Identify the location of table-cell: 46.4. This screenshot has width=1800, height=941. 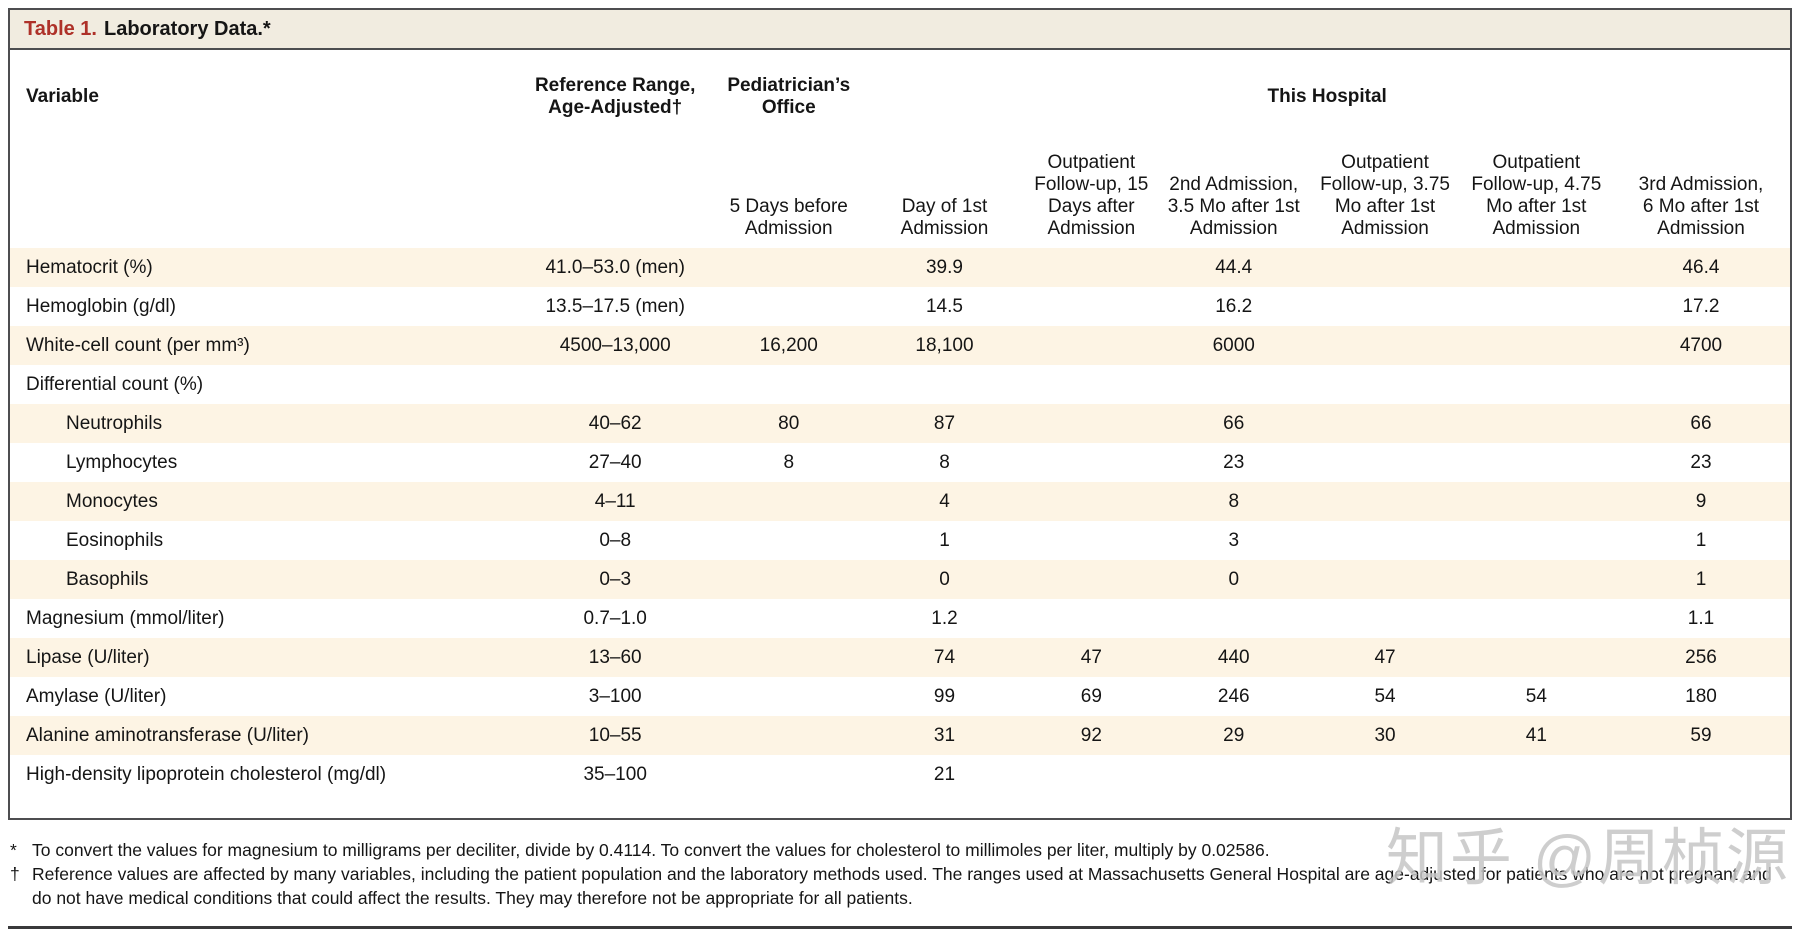
(1701, 267).